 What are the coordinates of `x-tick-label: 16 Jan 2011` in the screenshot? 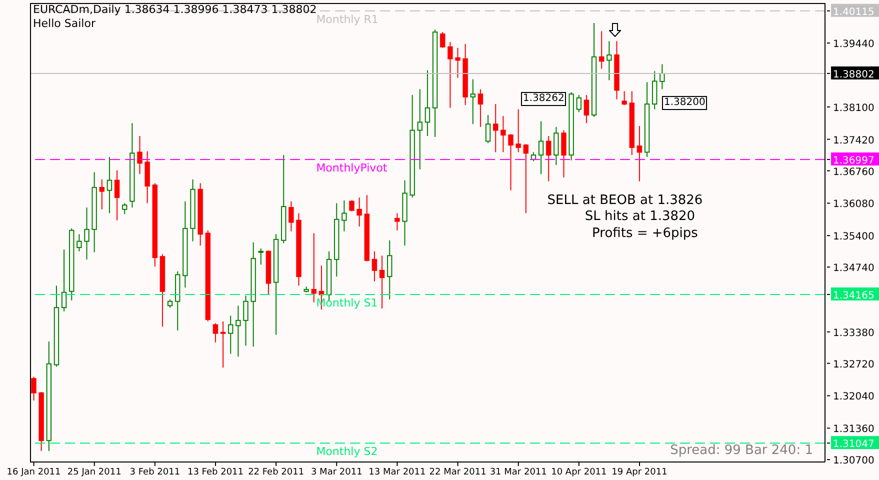 It's located at (33, 472).